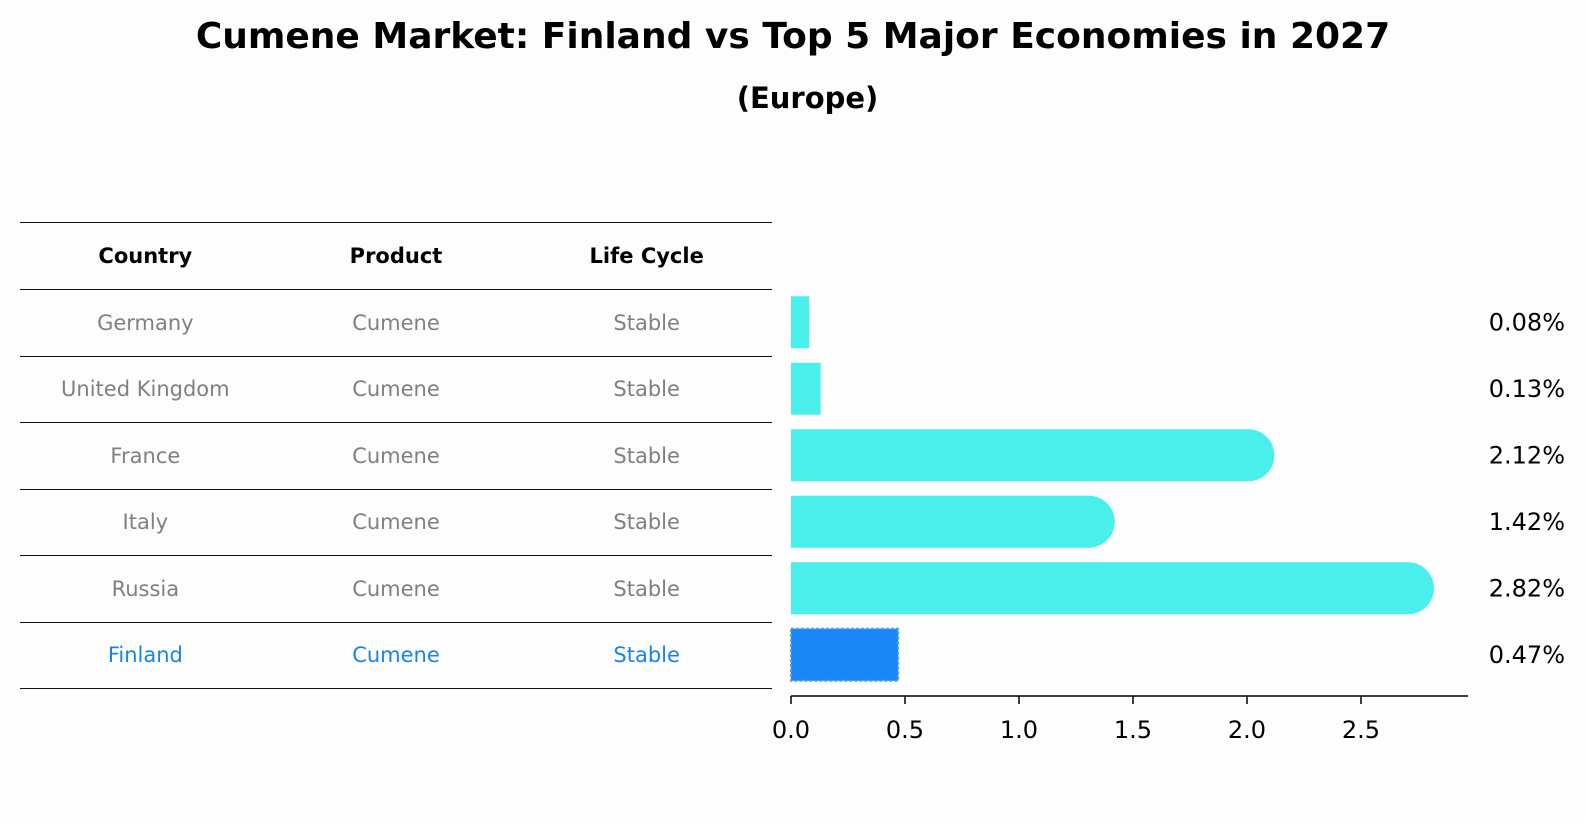 This screenshot has height=823, width=1586. Describe the element at coordinates (1527, 488) in the screenshot. I see `value-labels-layer: 0.08% 0.13% 2.12% 1.42% 2.82% 0.47%` at that location.